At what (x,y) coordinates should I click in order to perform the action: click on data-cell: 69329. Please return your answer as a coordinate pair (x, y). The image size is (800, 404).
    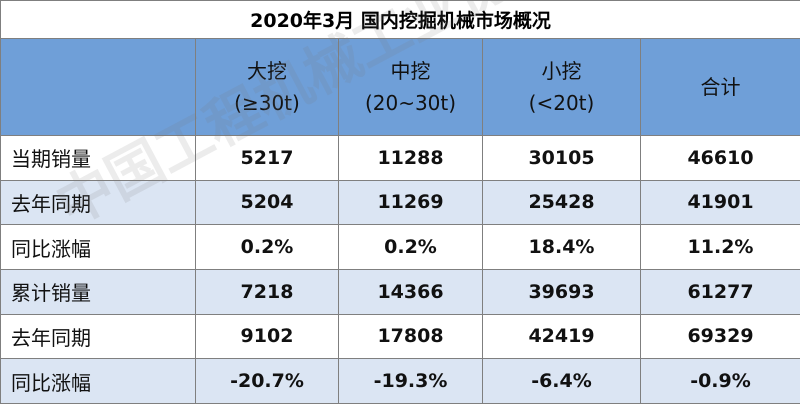
    Looking at the image, I should click on (720, 336).